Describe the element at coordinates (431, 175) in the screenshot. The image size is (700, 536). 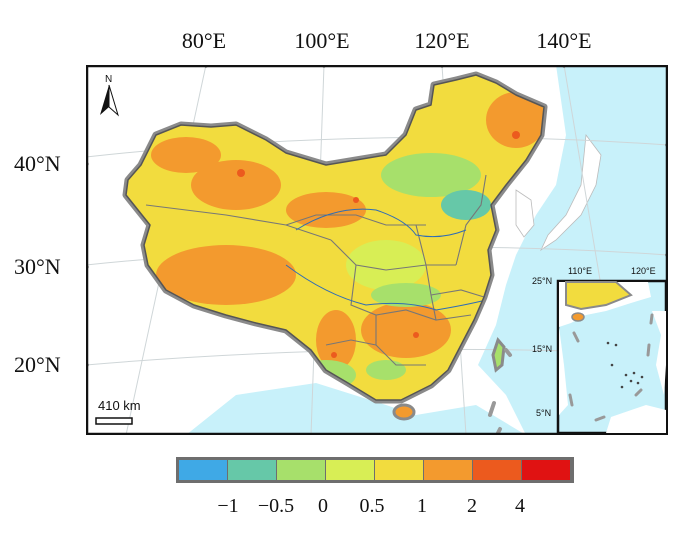
I see `zone-inner-mongolia` at that location.